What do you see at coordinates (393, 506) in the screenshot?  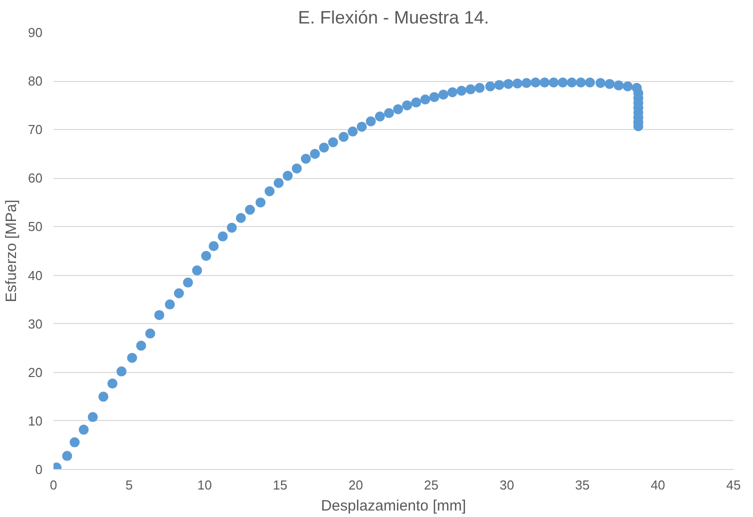 I see `x-axis-title: Desplazamiento [mm]` at bounding box center [393, 506].